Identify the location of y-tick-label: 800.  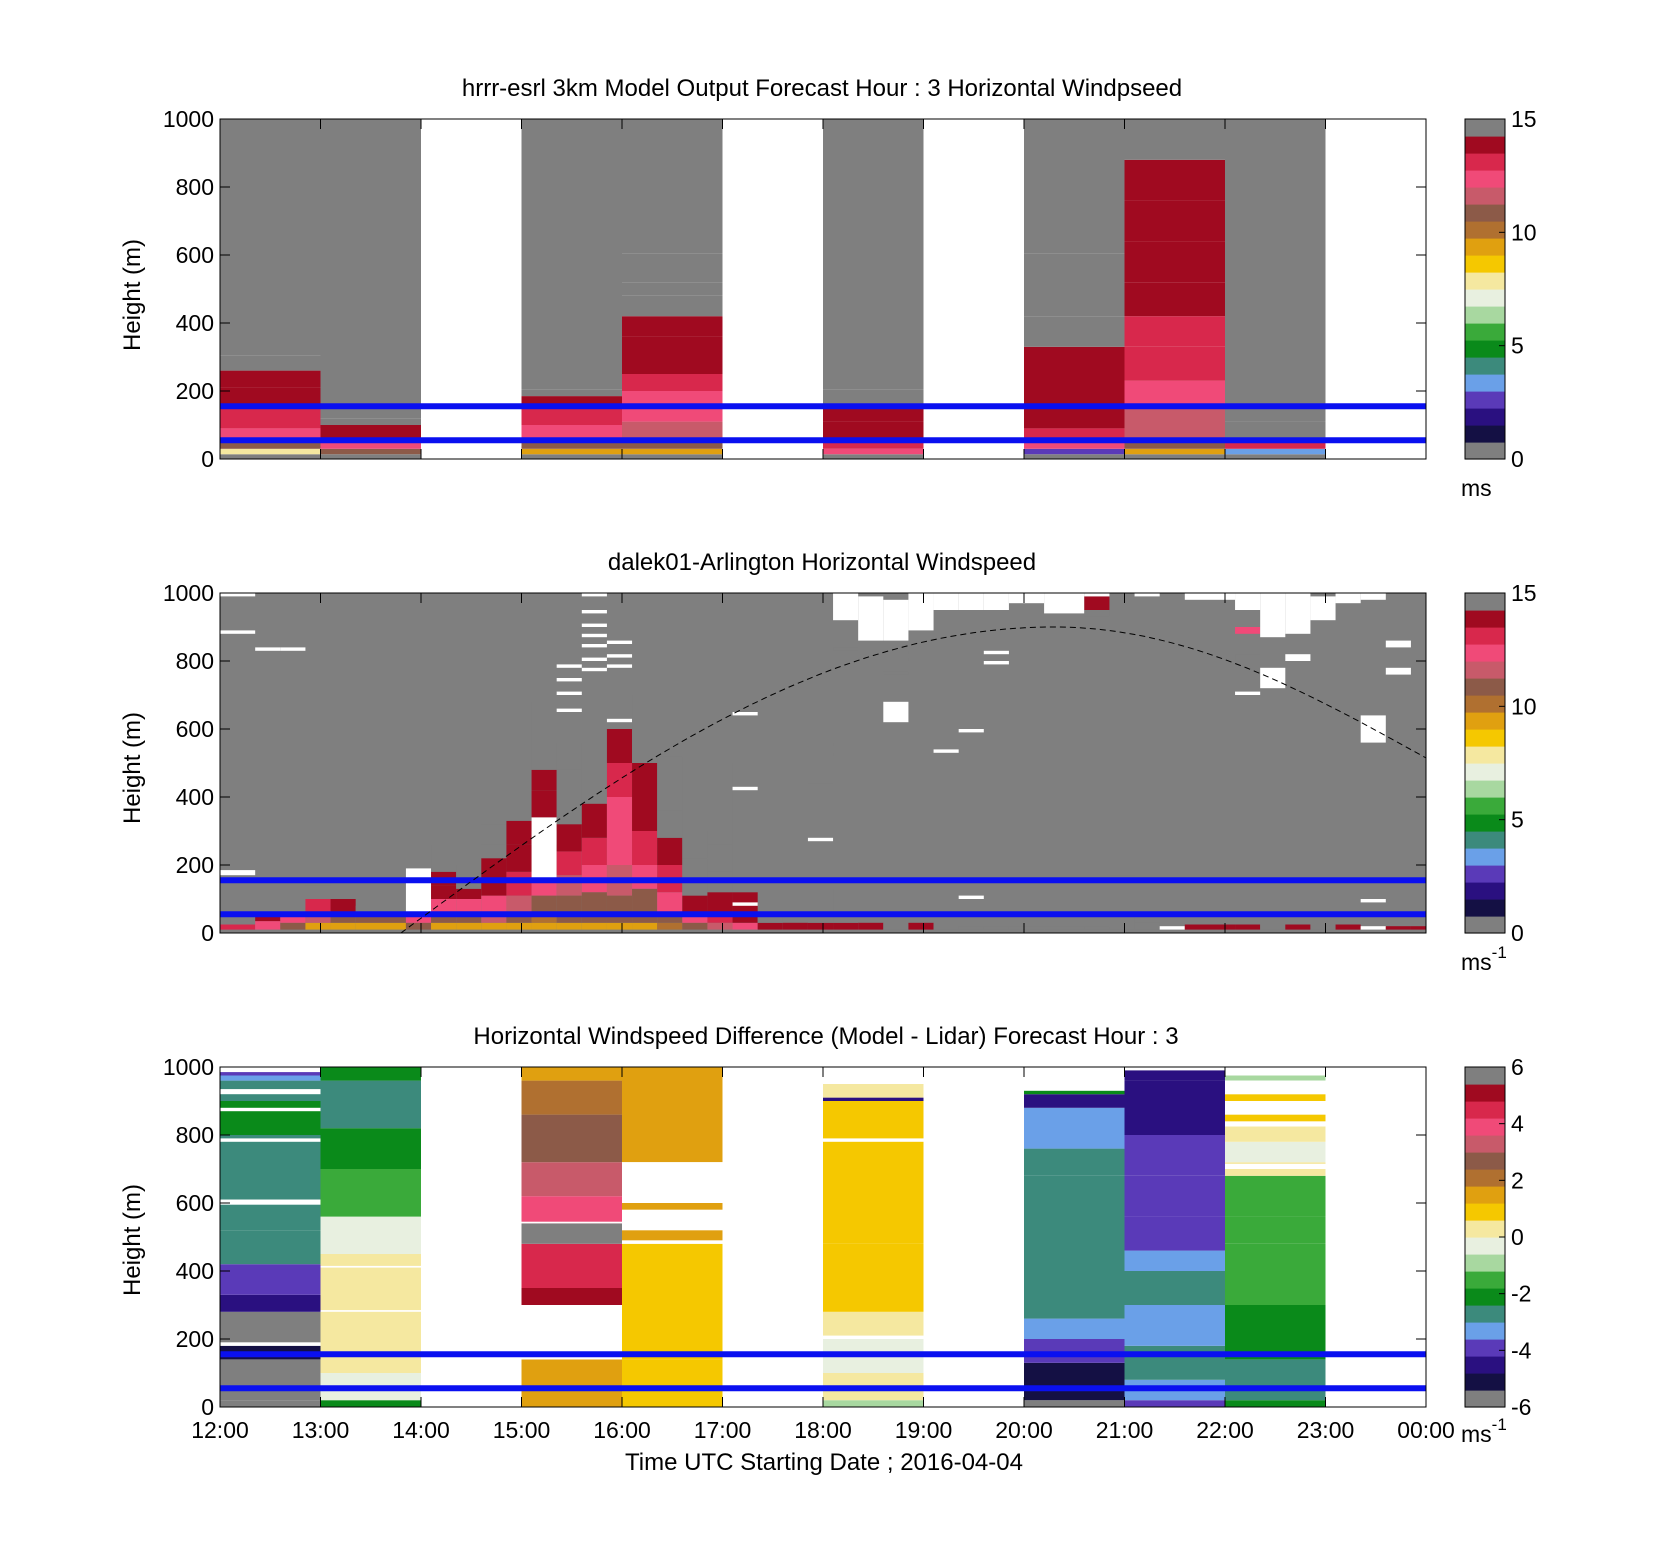
(195, 1135).